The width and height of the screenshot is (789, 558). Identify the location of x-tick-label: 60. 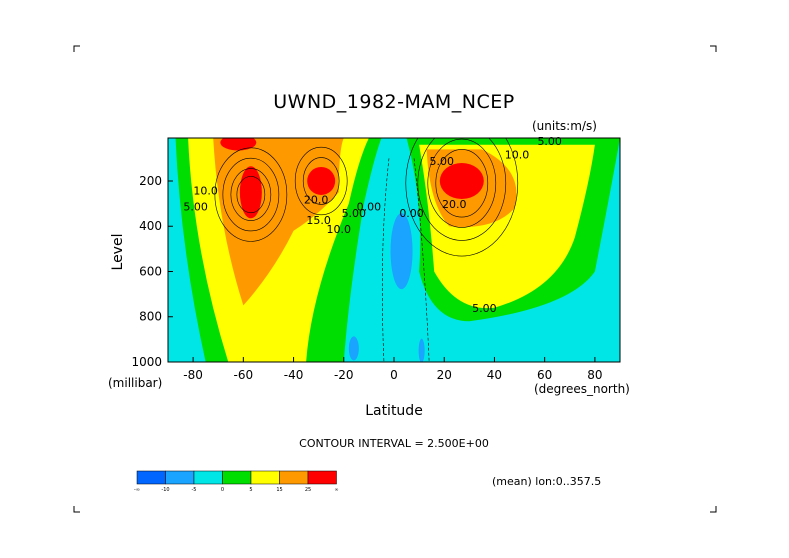
(544, 375).